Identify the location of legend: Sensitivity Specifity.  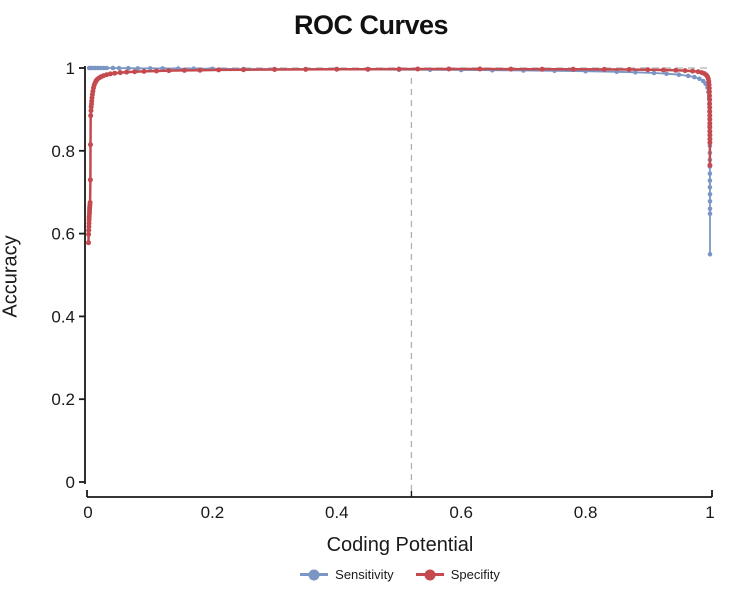
(400, 574).